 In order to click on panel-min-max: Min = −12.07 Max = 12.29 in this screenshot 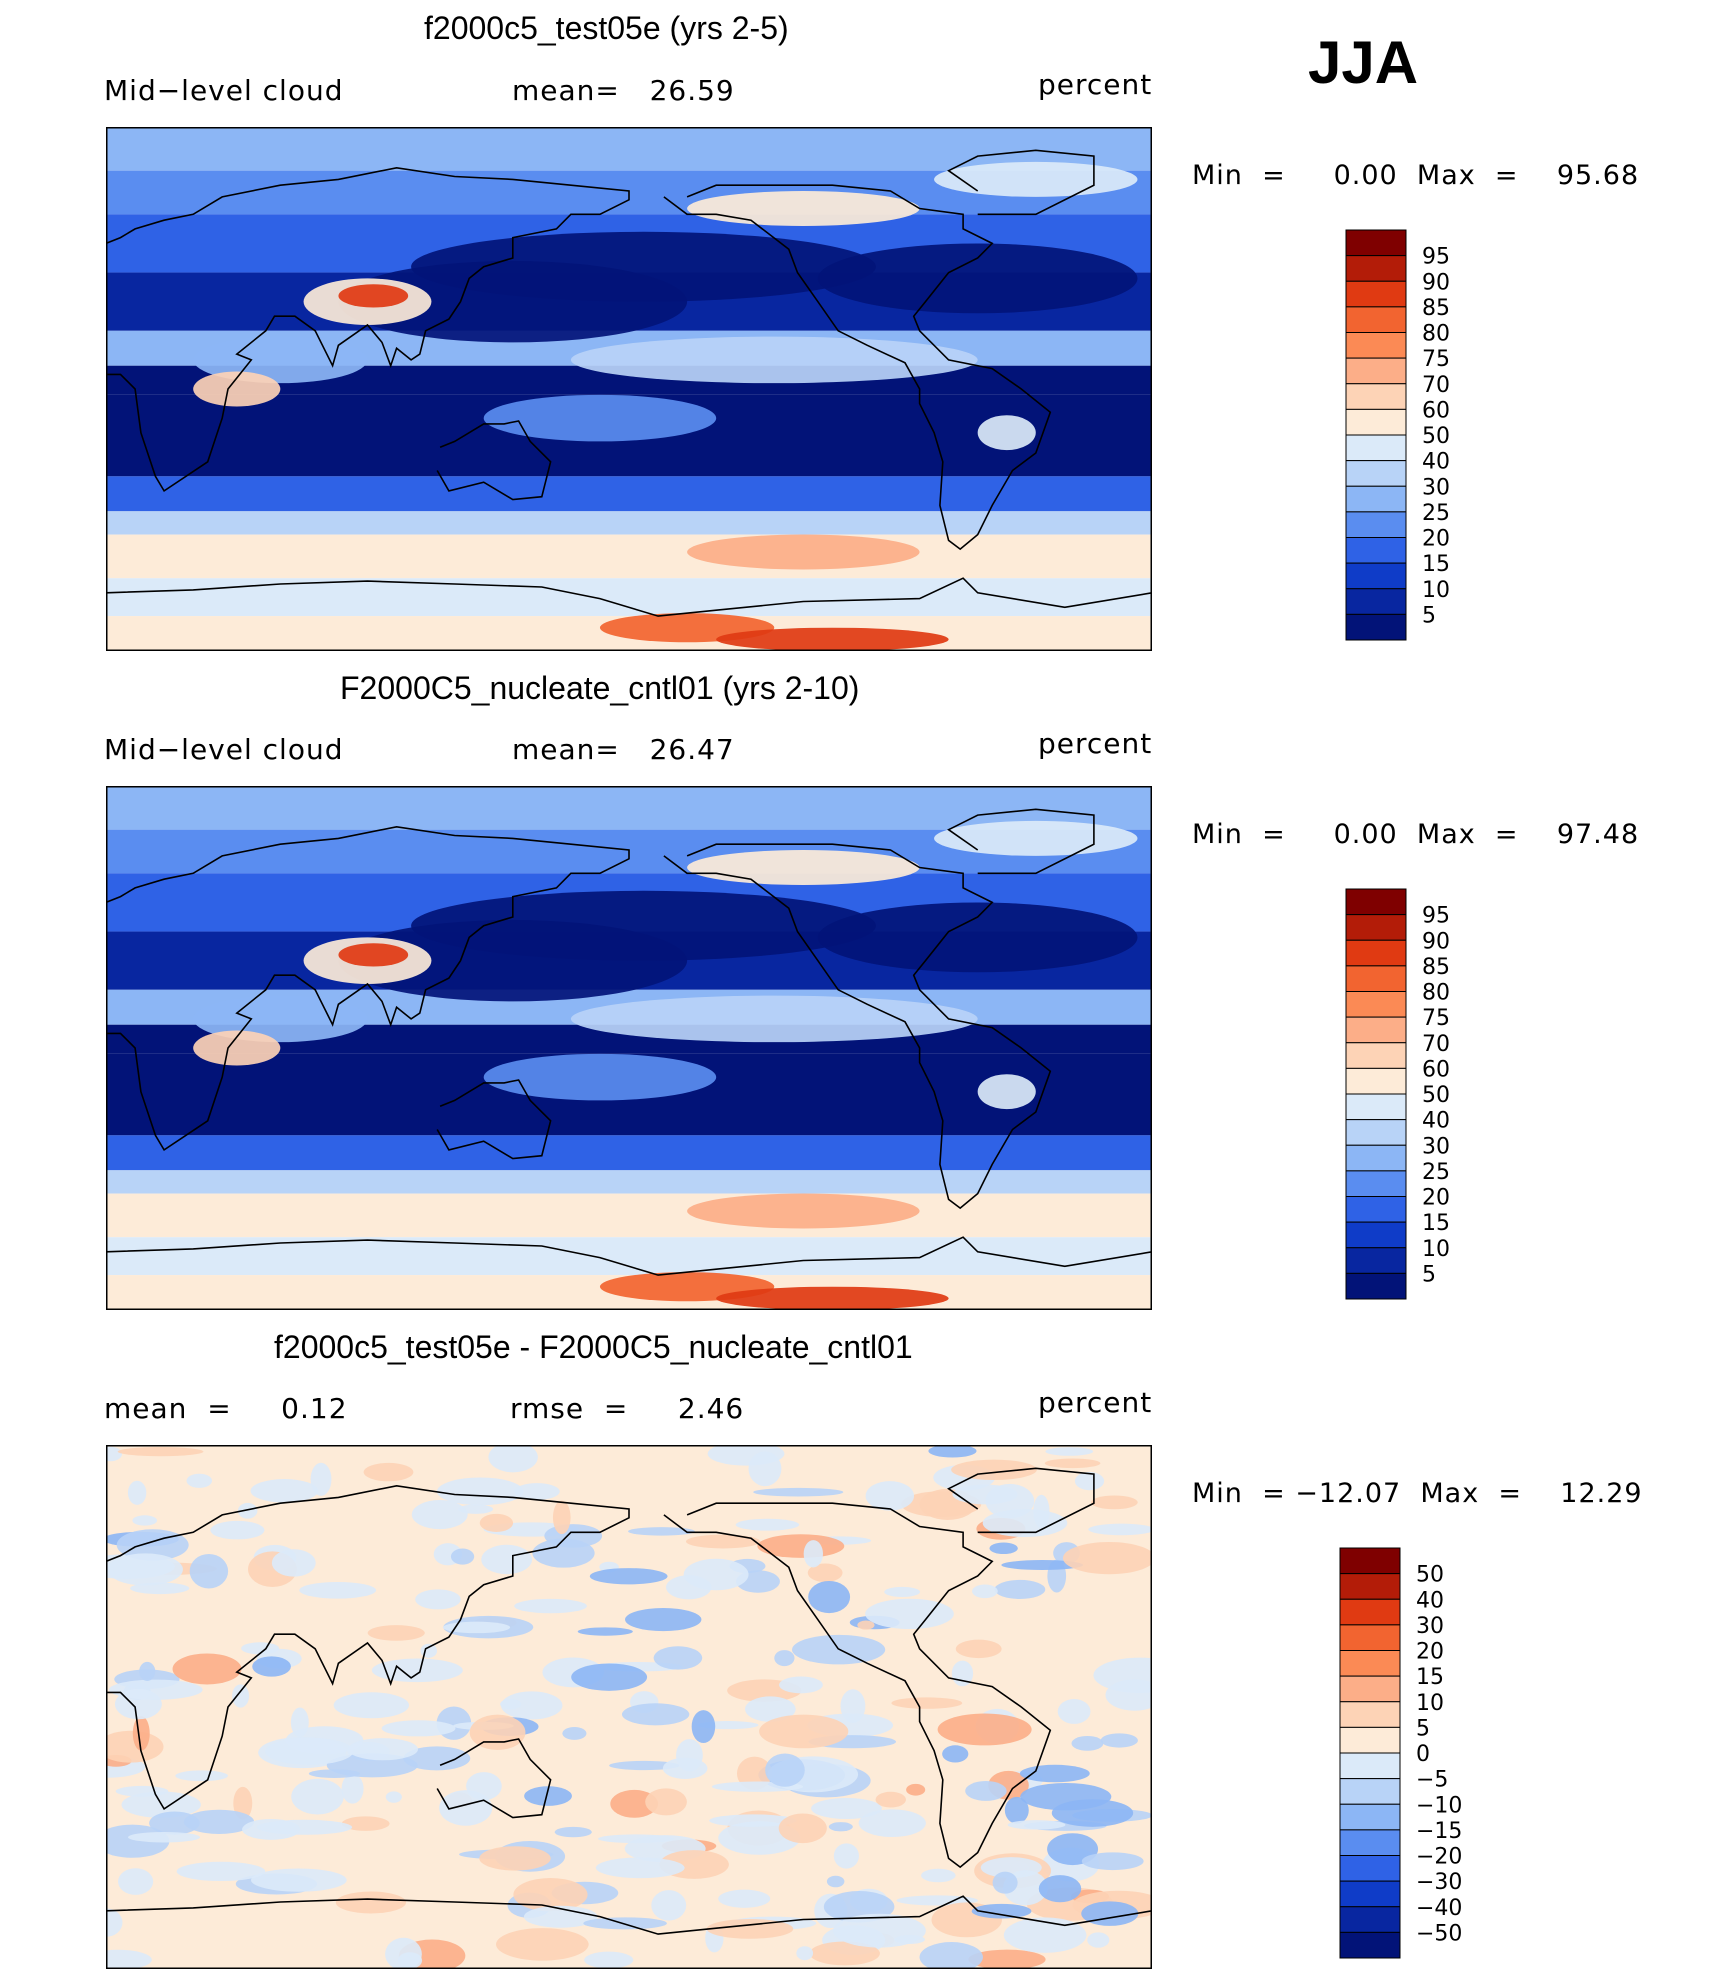, I will do `click(1417, 1493)`.